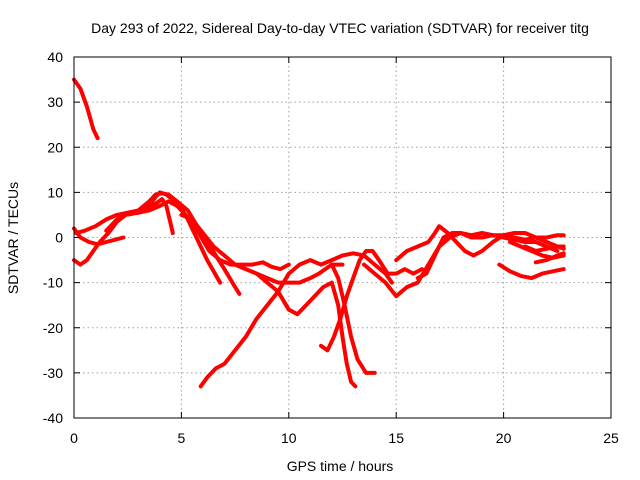  What do you see at coordinates (289, 438) in the screenshot?
I see `x-tick-label: 10` at bounding box center [289, 438].